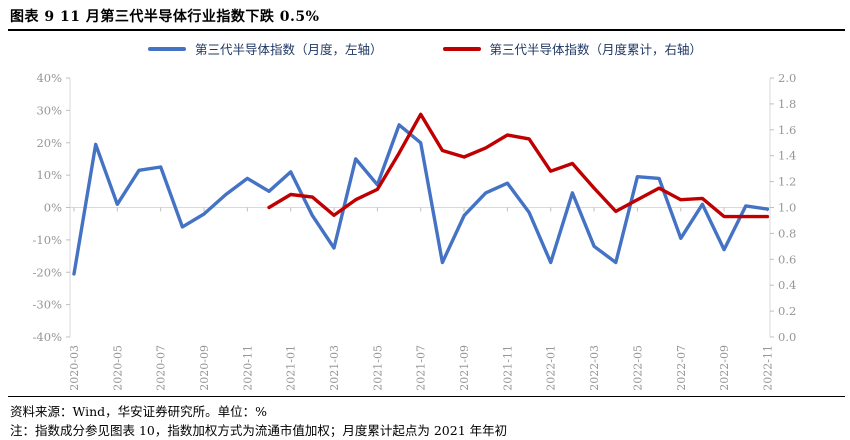 The height and width of the screenshot is (440, 850). What do you see at coordinates (551, 368) in the screenshot?
I see `x-axis-label: 2022-01` at bounding box center [551, 368].